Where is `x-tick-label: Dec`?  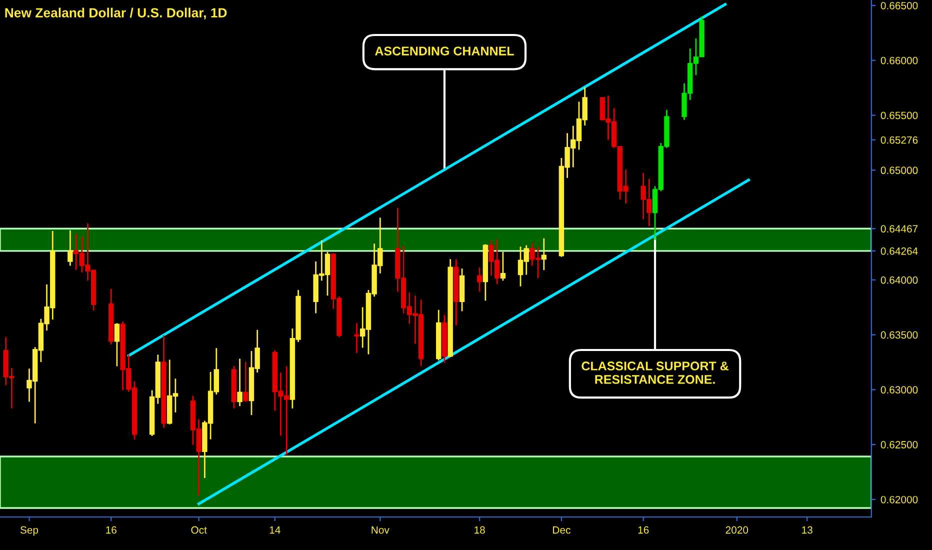 x-tick-label: Dec is located at coordinates (561, 530).